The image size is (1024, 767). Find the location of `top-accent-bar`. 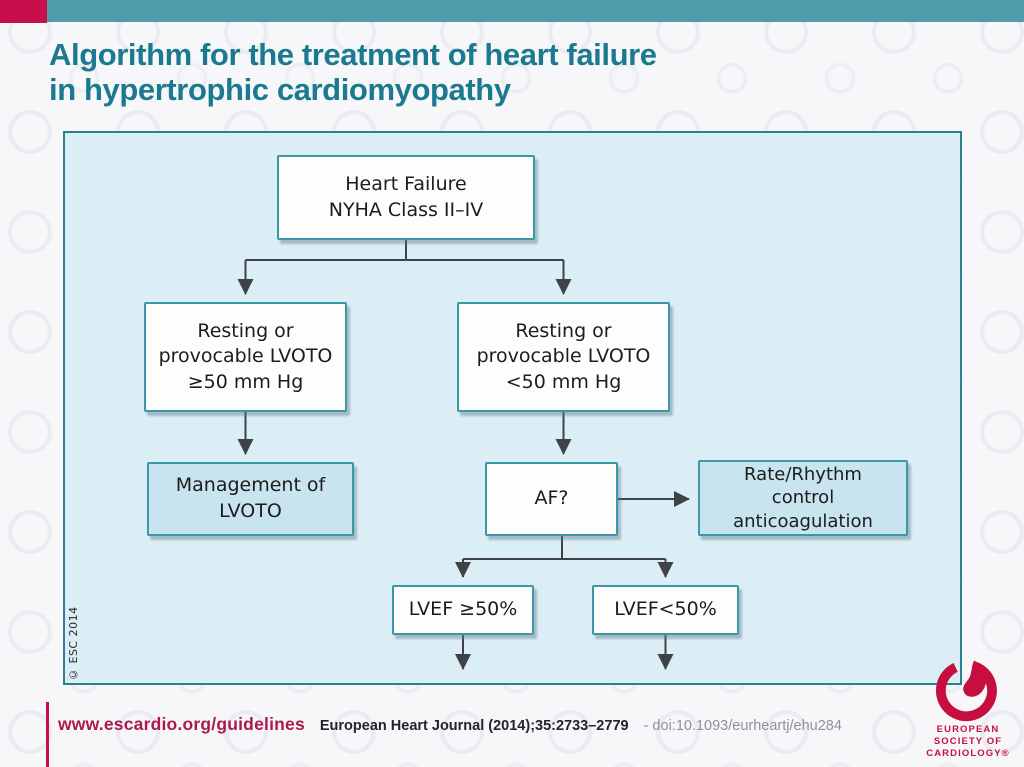

top-accent-bar is located at coordinates (535, 11).